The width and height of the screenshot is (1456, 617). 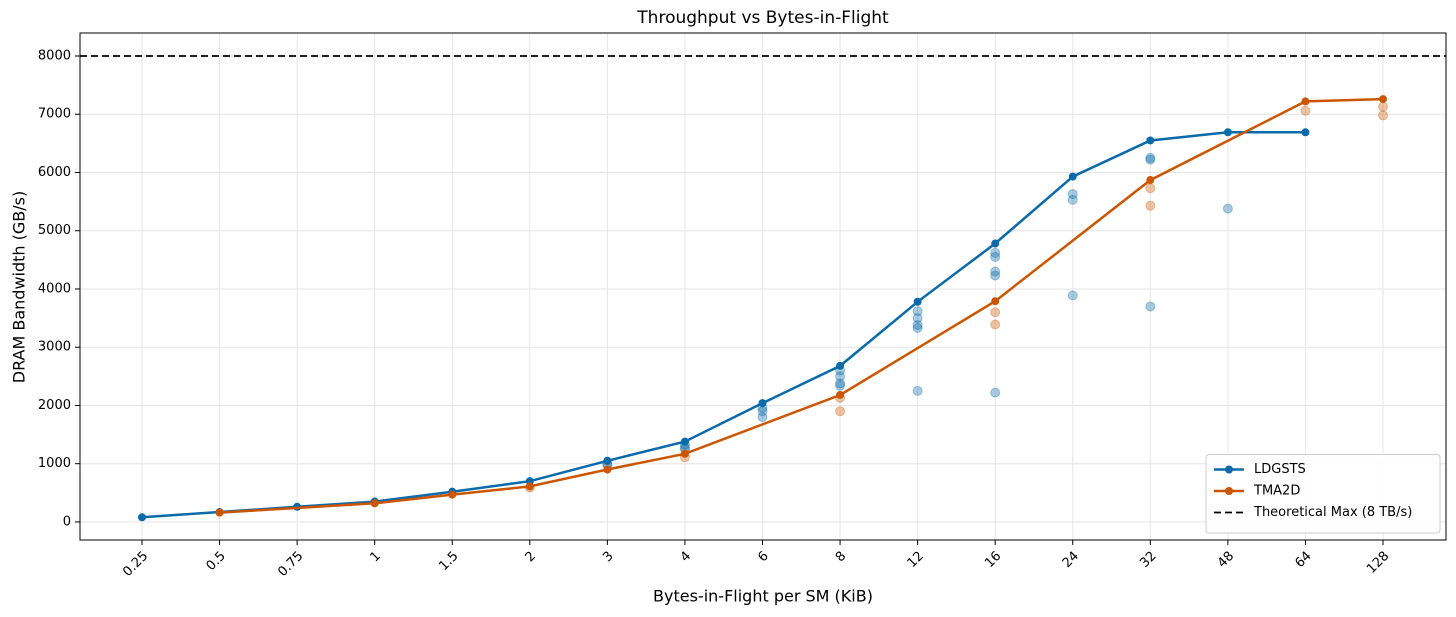 What do you see at coordinates (54, 172) in the screenshot?
I see `y-tick-label: 6000` at bounding box center [54, 172].